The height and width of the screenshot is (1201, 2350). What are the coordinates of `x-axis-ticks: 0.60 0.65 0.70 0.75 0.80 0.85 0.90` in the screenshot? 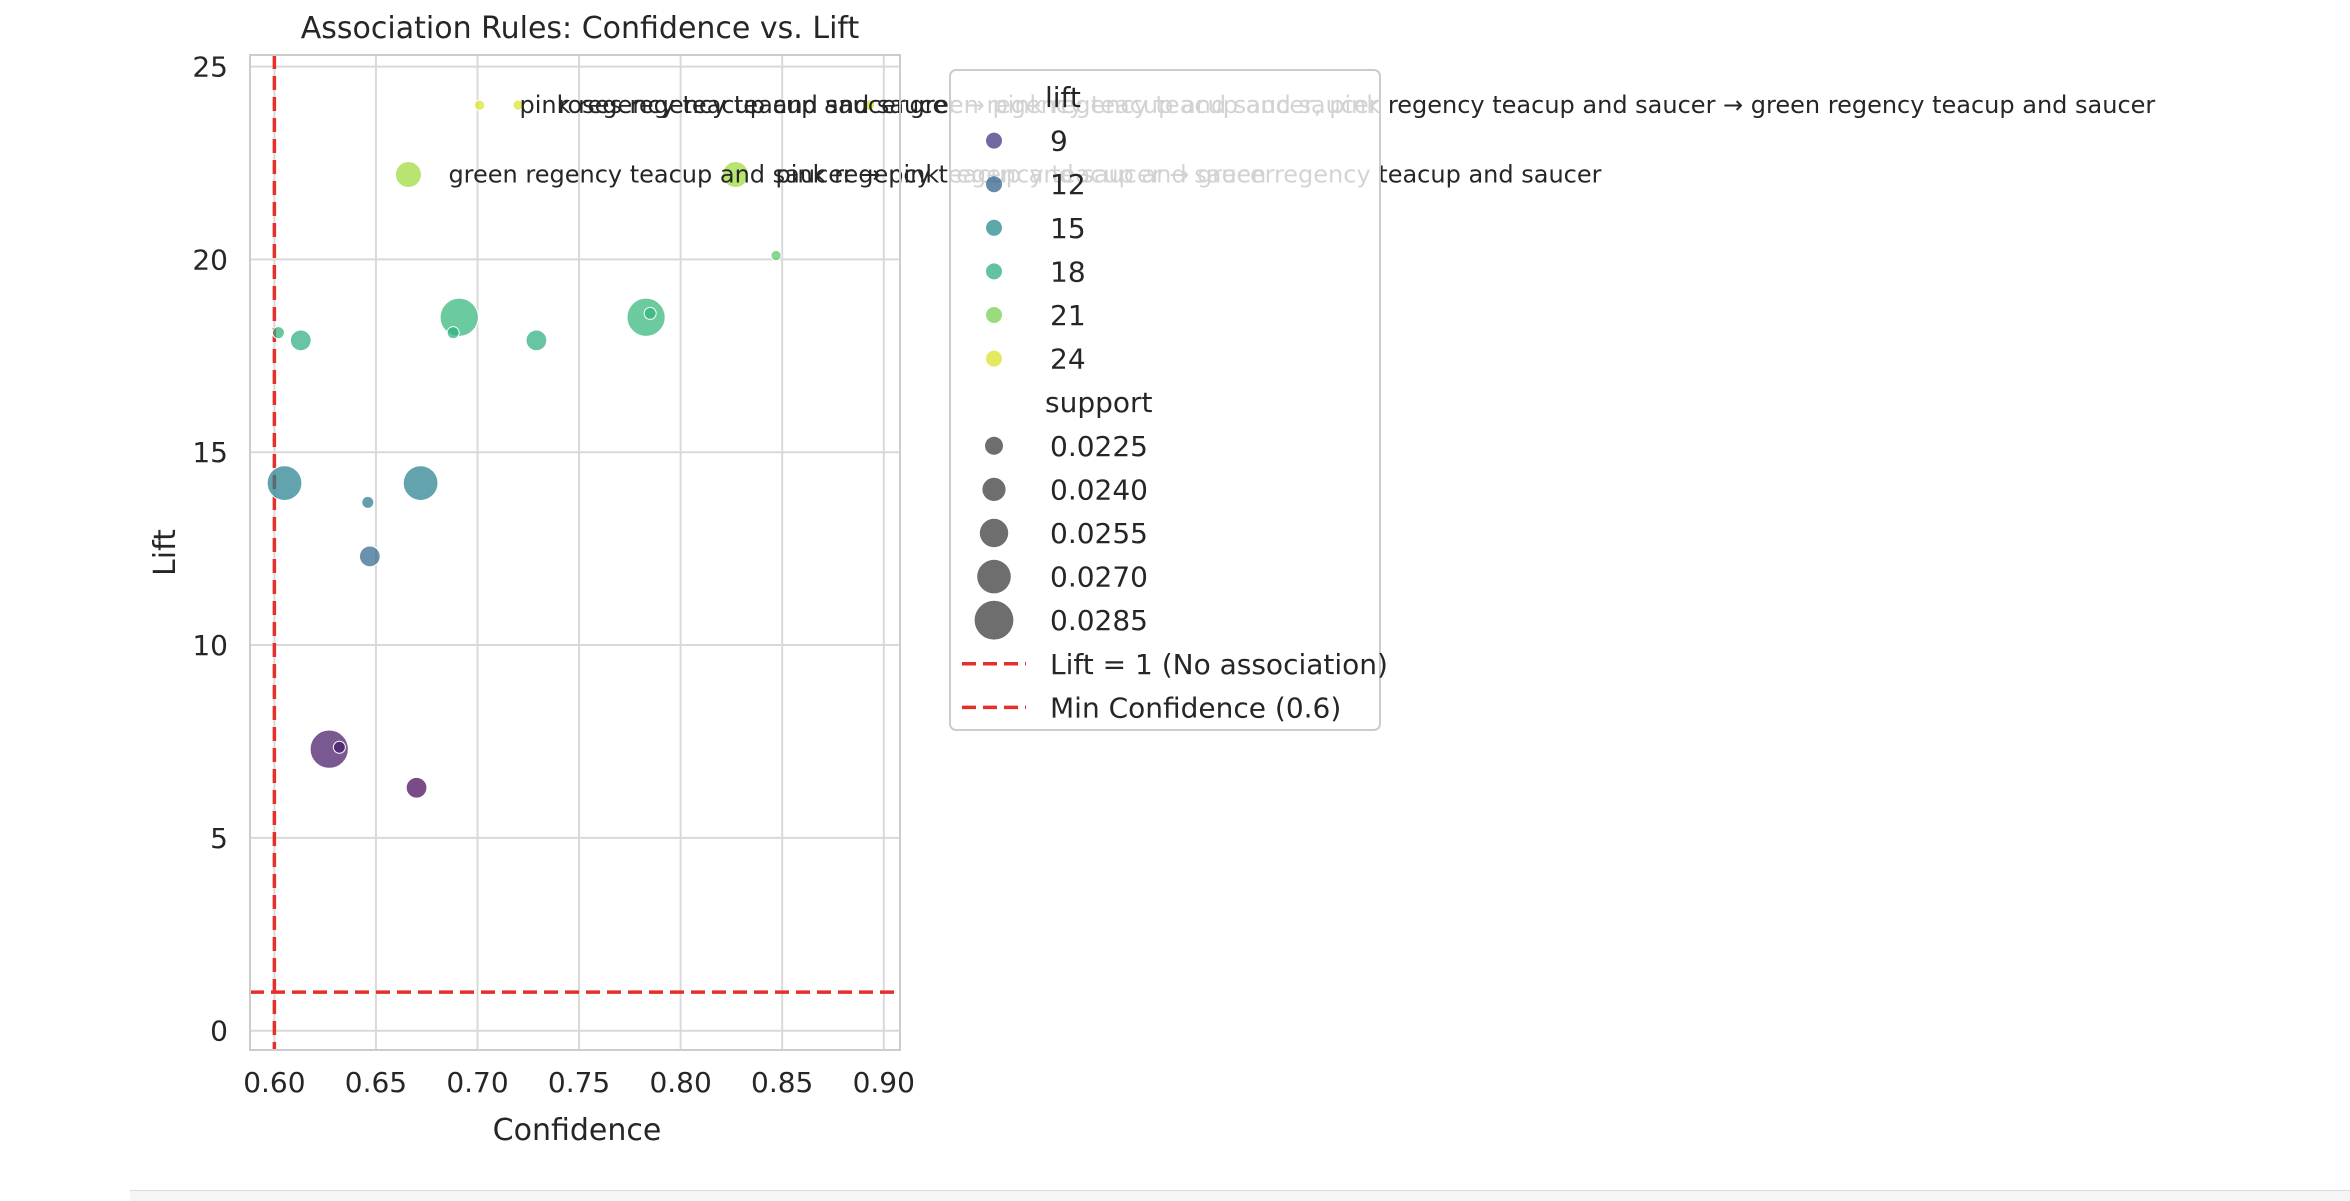 It's located at (579, 1082).